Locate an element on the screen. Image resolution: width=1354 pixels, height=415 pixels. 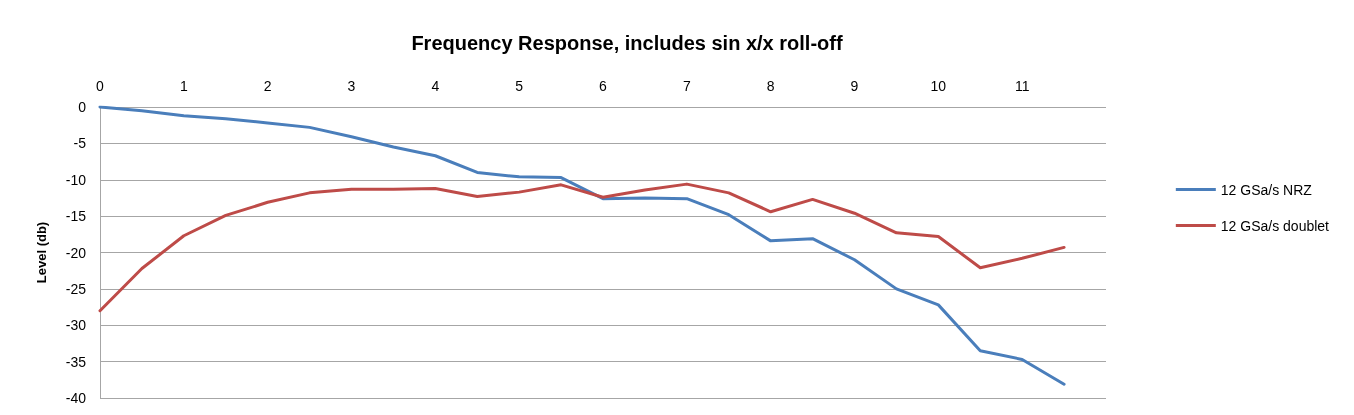
x-tick-label: 6 is located at coordinates (603, 86).